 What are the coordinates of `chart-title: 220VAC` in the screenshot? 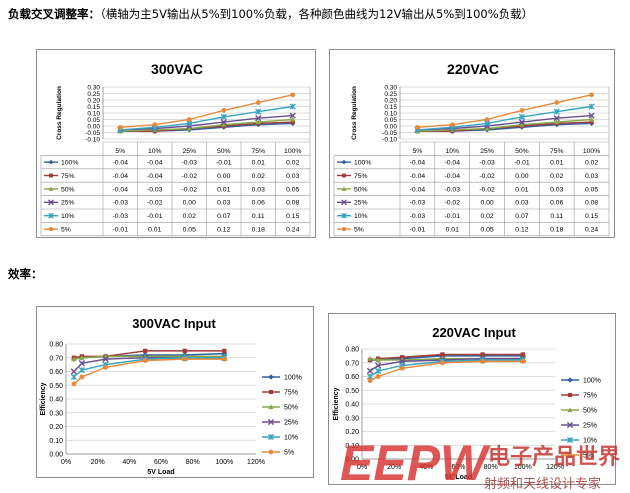 It's located at (473, 69).